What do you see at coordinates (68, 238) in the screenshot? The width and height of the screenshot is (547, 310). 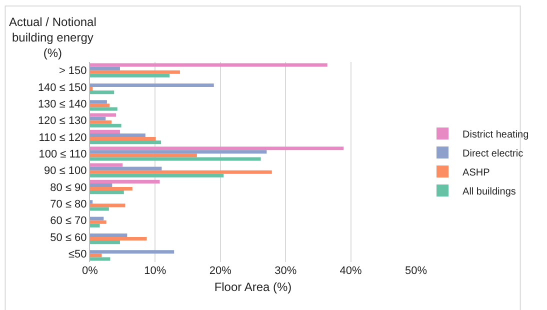 I see `y-tick-label: 50 ≤ 60` at bounding box center [68, 238].